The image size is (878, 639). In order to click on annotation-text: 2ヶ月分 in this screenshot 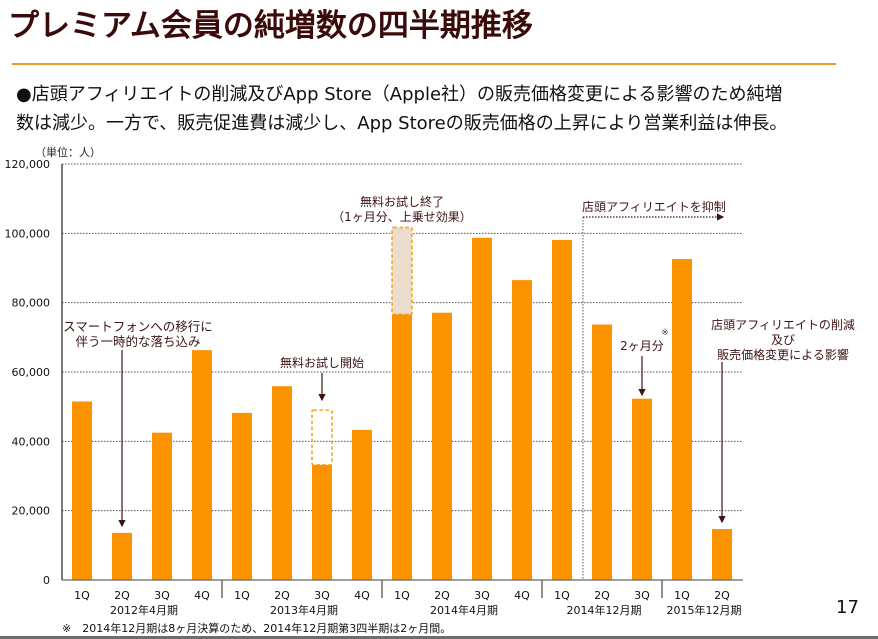, I will do `click(642, 346)`.